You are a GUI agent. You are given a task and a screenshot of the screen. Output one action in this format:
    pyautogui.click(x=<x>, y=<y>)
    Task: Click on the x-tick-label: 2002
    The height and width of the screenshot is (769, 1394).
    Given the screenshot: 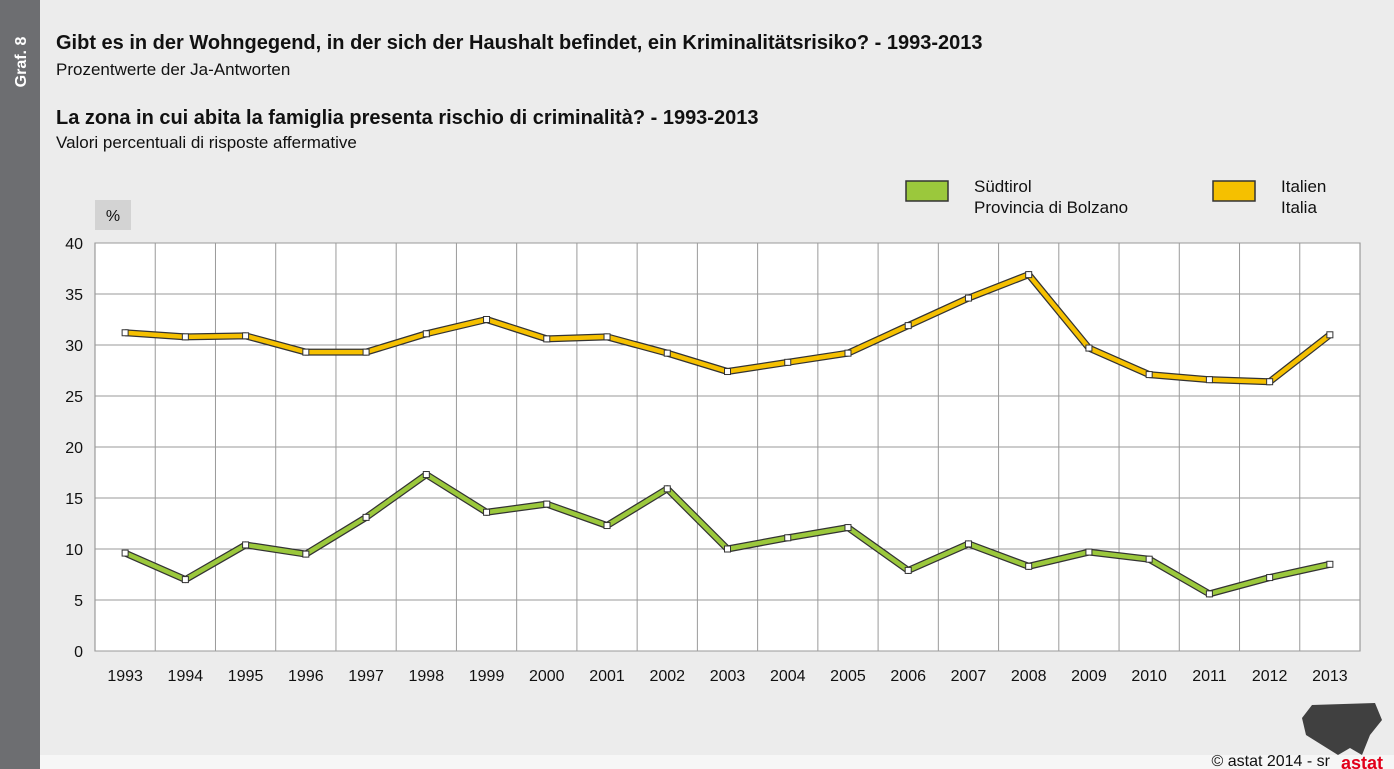 What is the action you would take?
    pyautogui.click(x=667, y=676)
    